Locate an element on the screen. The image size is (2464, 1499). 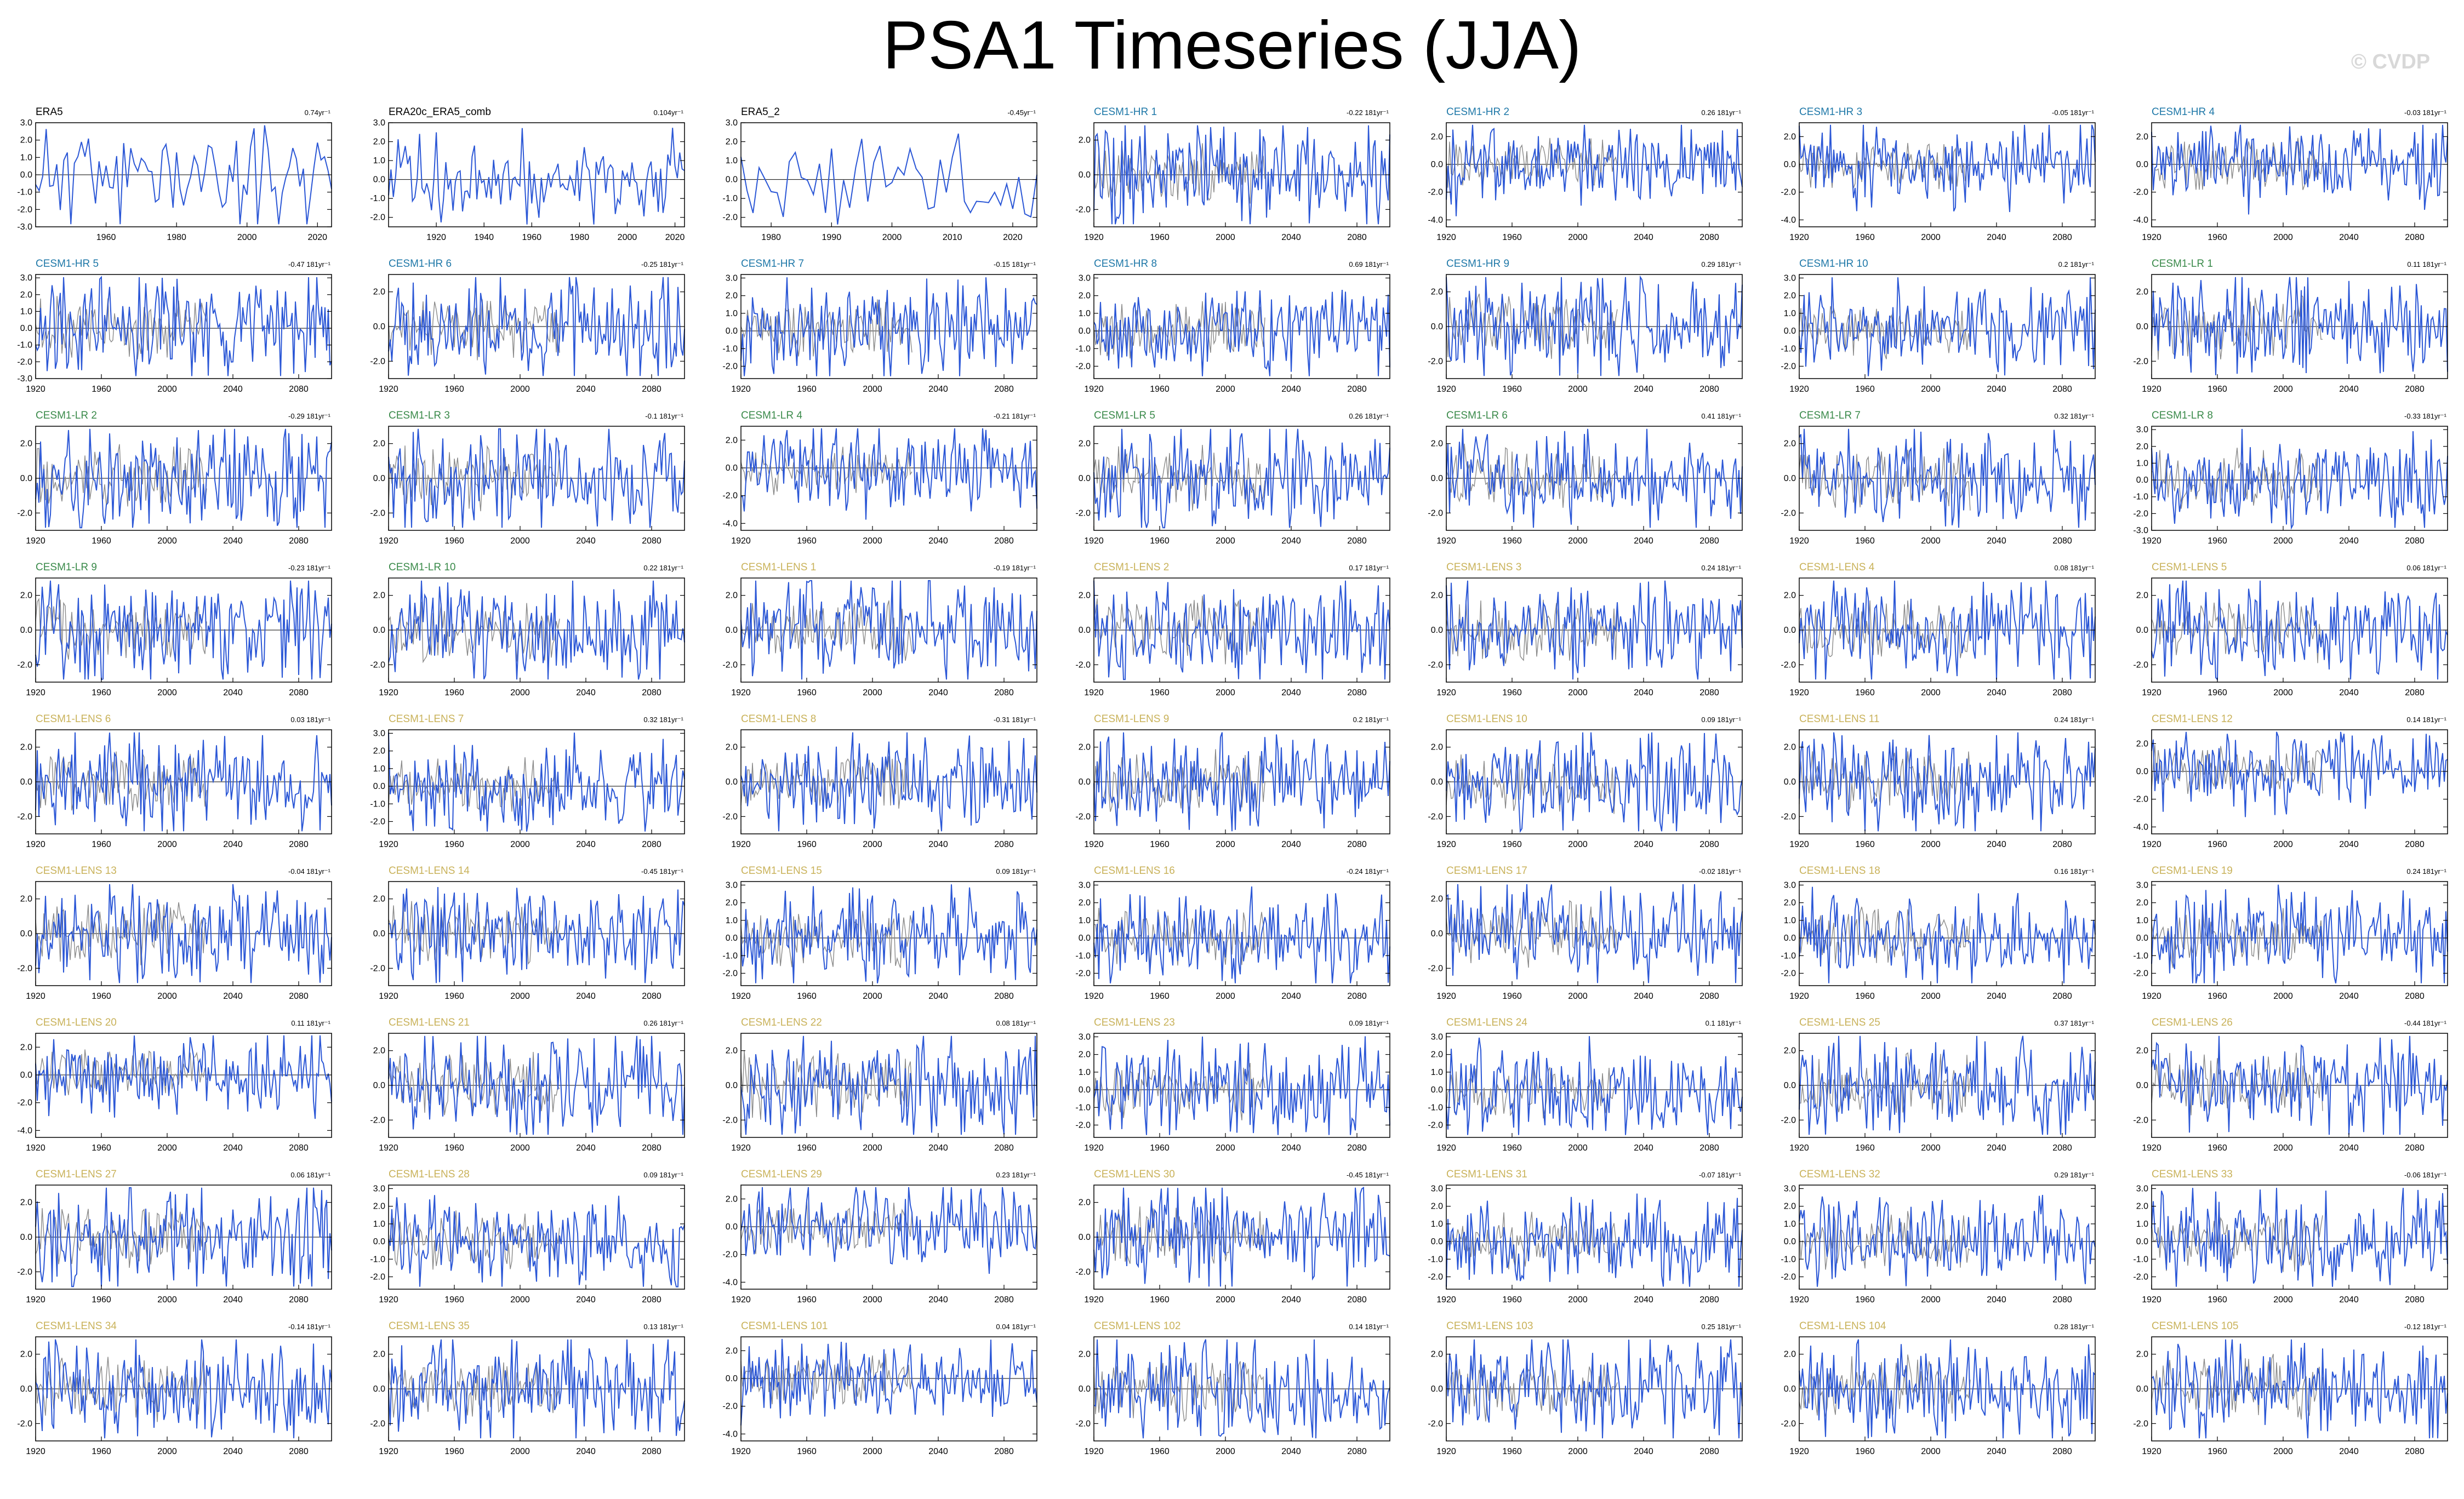
panel-trend: 0.25 181yr⁻¹ is located at coordinates (1721, 1327).